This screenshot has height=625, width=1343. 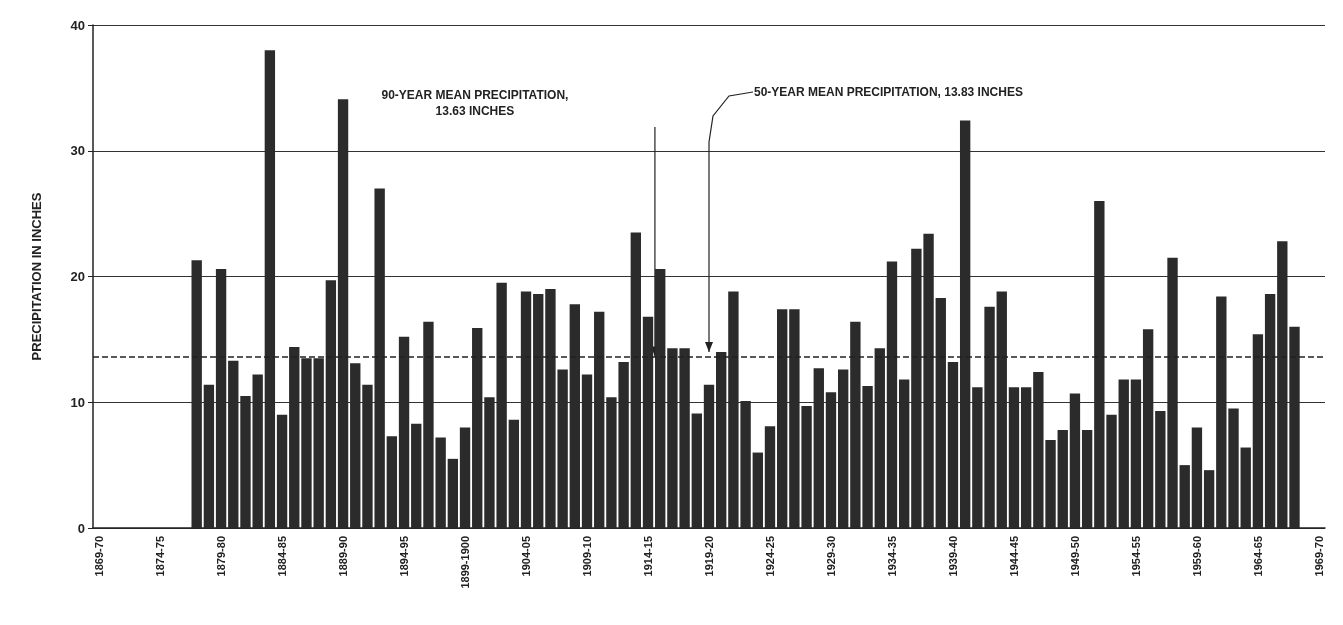 What do you see at coordinates (888, 92) in the screenshot?
I see `annotation: 50-YEAR MEAN PRECIPITATION, 13.83 INCHES` at bounding box center [888, 92].